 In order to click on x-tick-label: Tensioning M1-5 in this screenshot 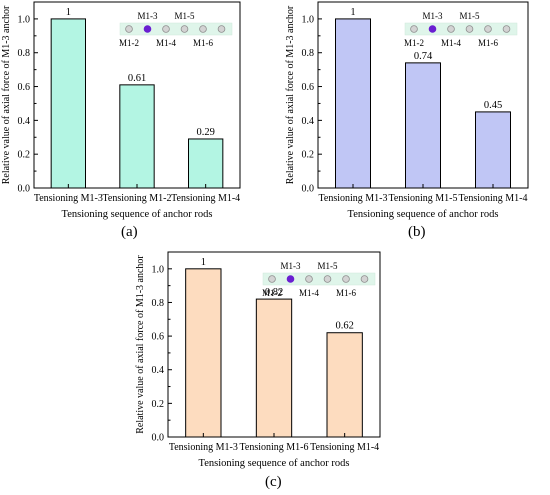, I will do `click(422, 198)`.